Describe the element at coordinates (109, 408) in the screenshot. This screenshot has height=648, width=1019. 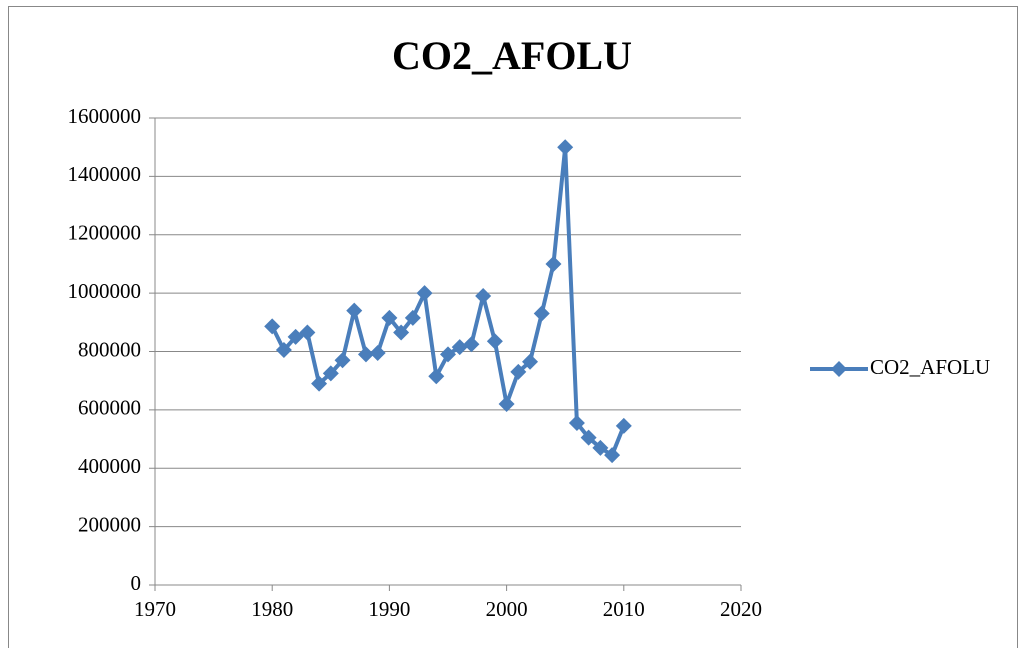
I see `y-tick-label: 600000` at that location.